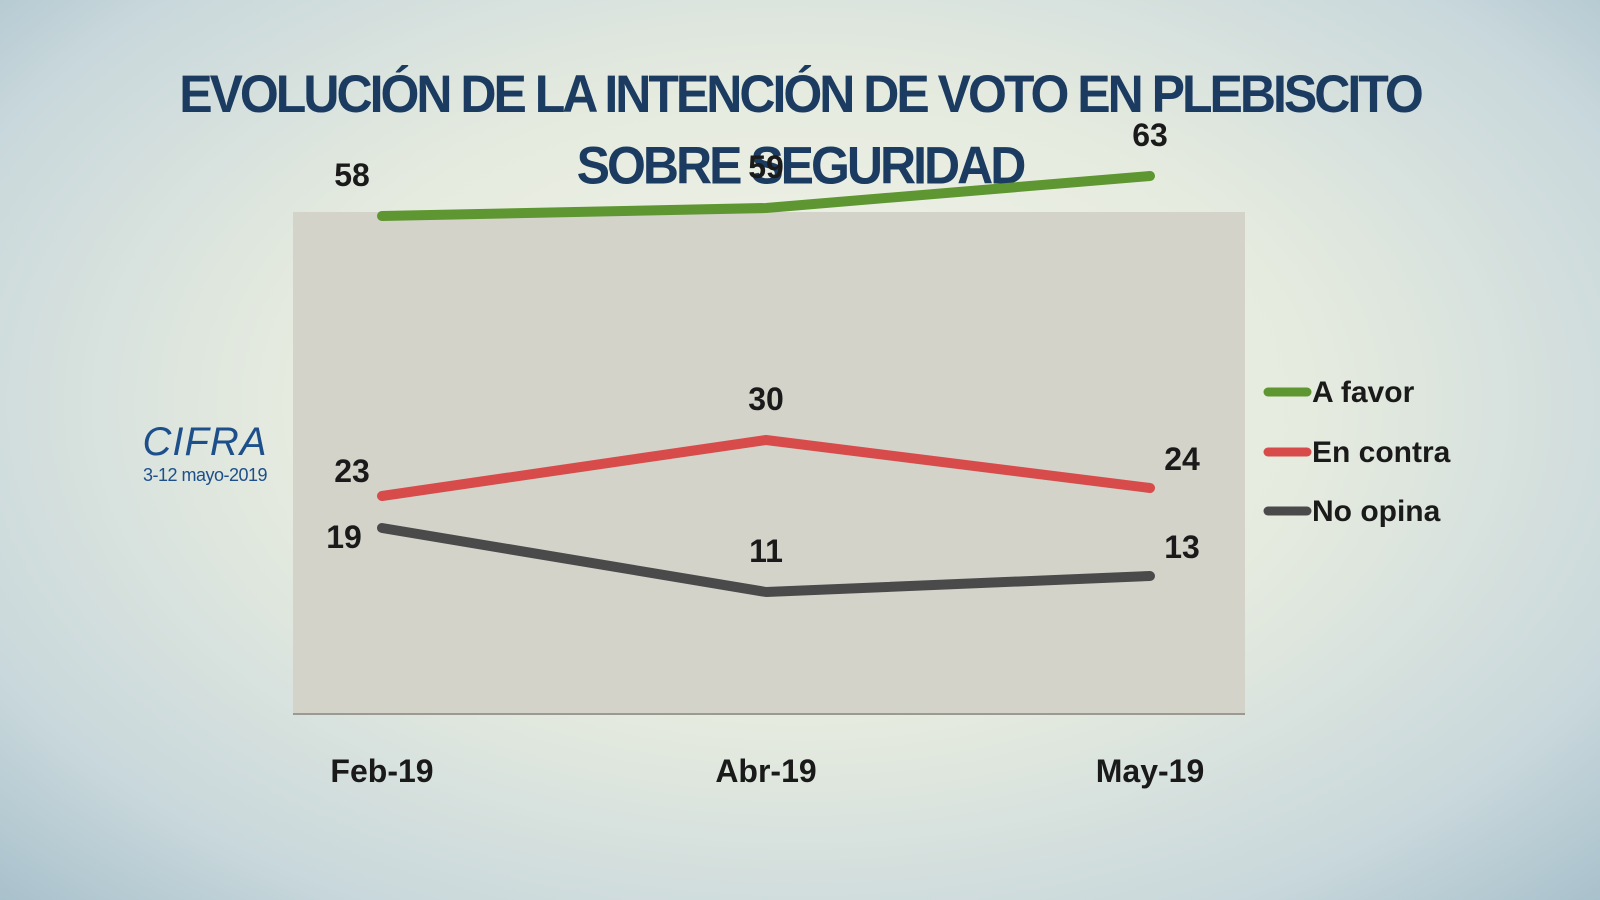  Describe the element at coordinates (352, 471) in the screenshot. I see `data-label-en-contra-feb-19: 23` at that location.